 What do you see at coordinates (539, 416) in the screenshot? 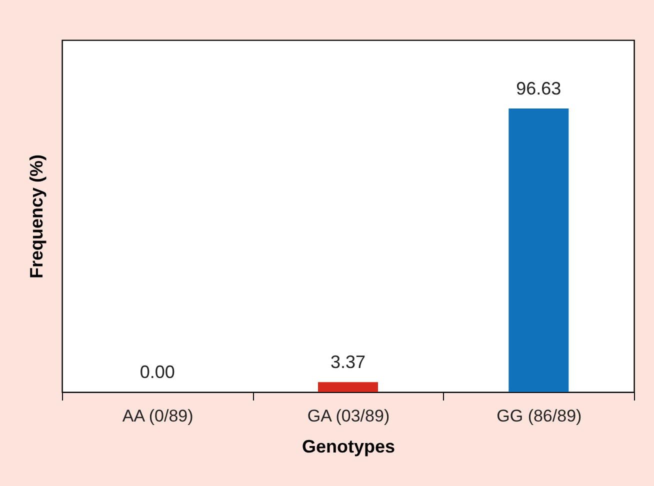
I see `x-tick-label: GG (86/89)` at bounding box center [539, 416].